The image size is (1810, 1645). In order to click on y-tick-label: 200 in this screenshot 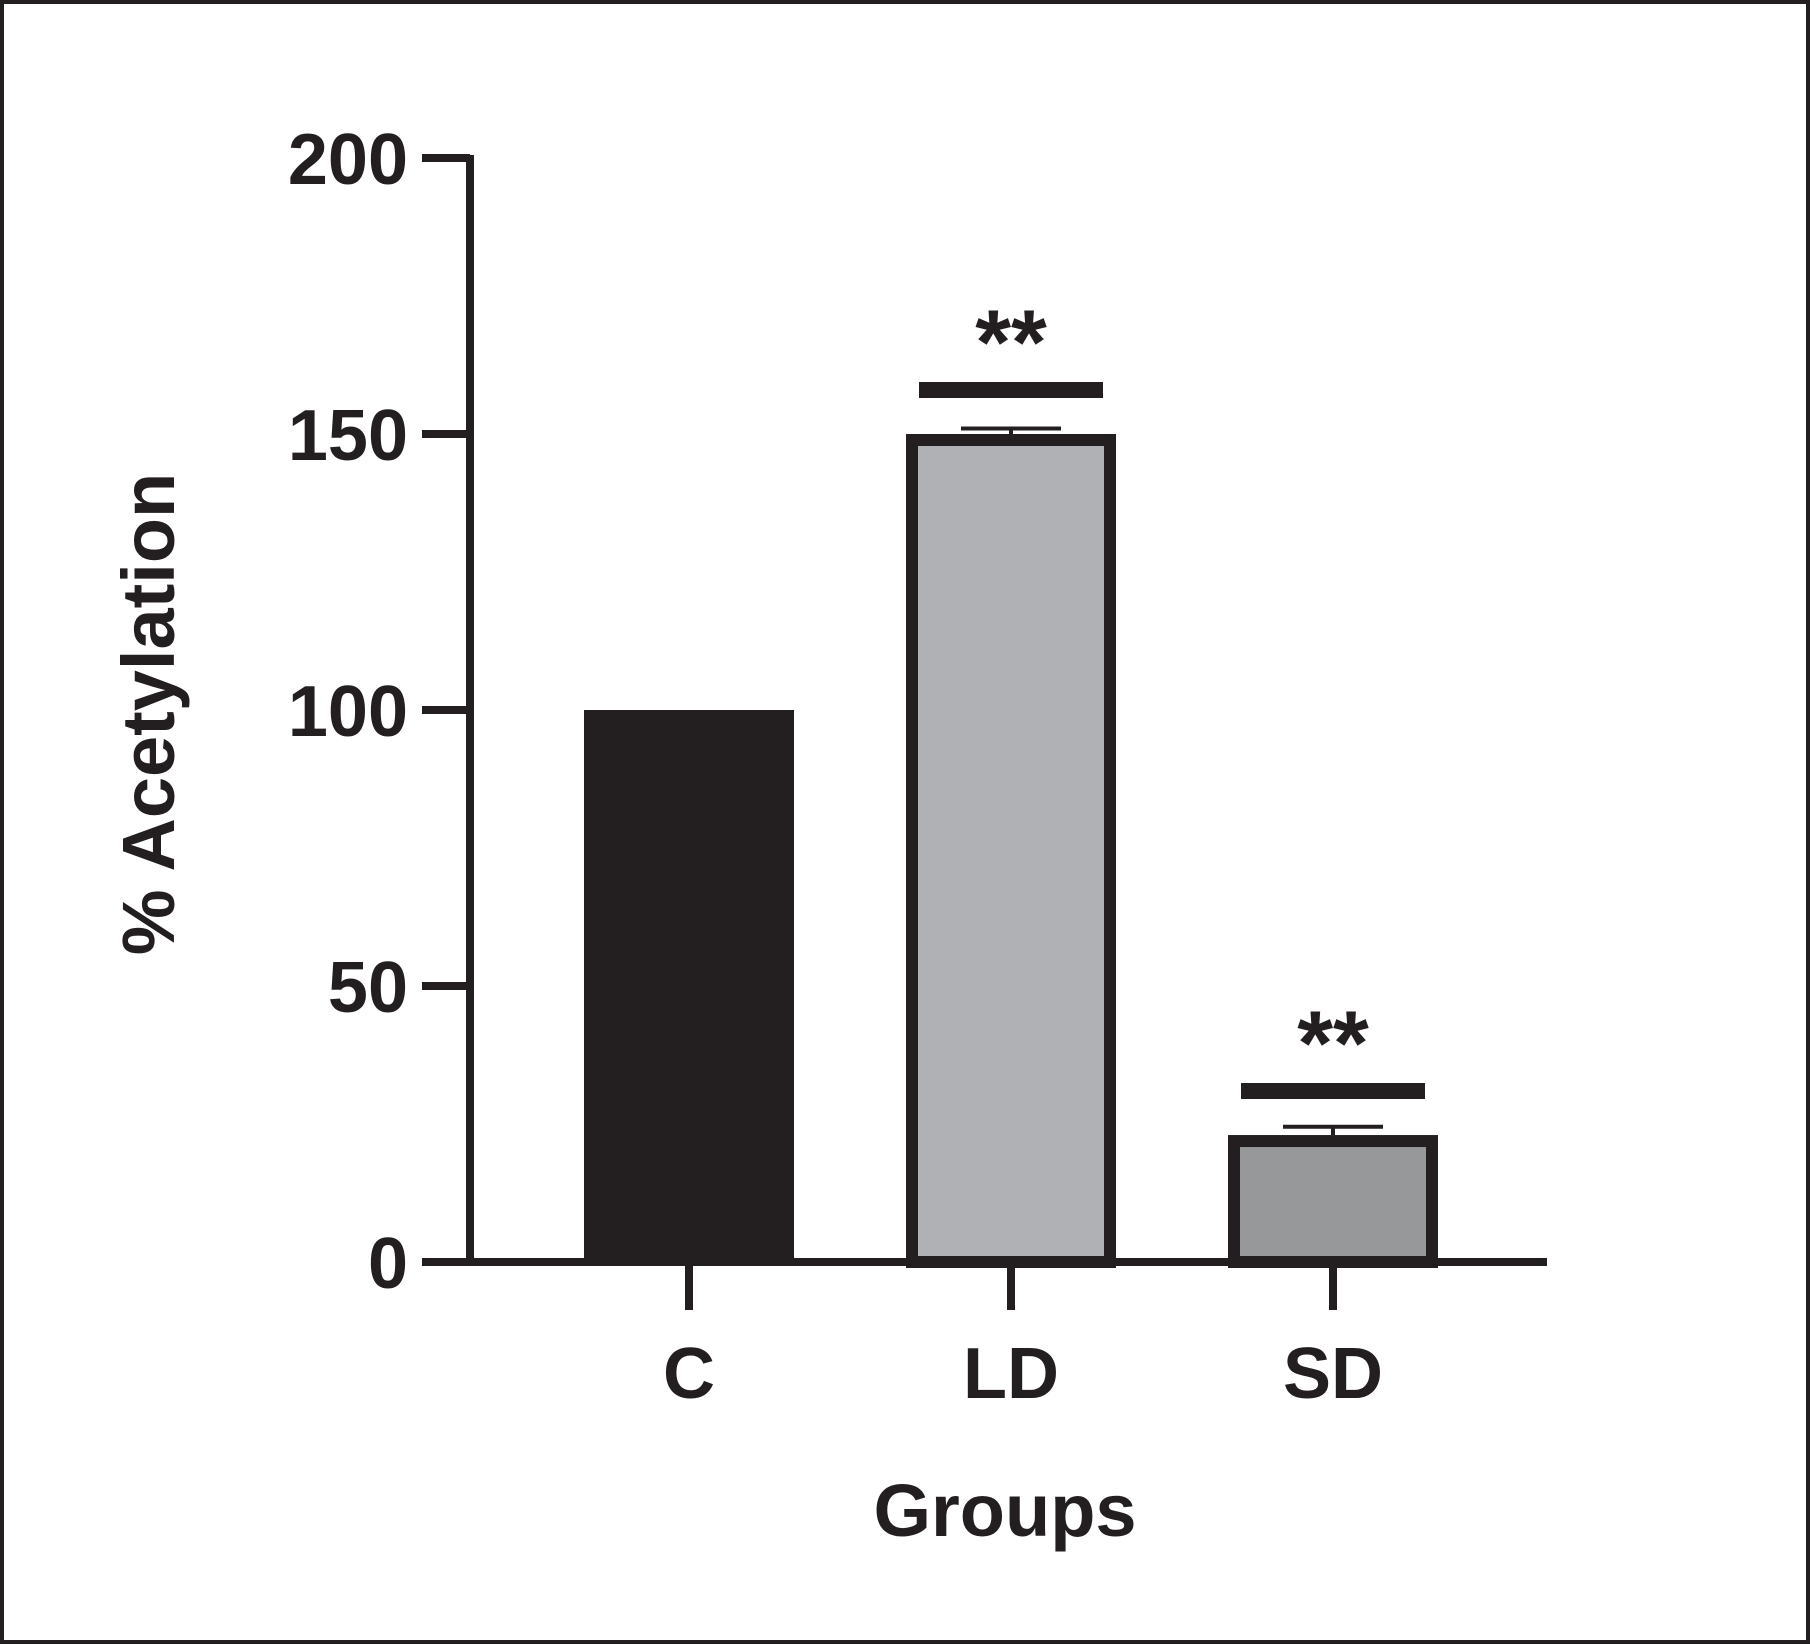, I will do `click(348, 160)`.